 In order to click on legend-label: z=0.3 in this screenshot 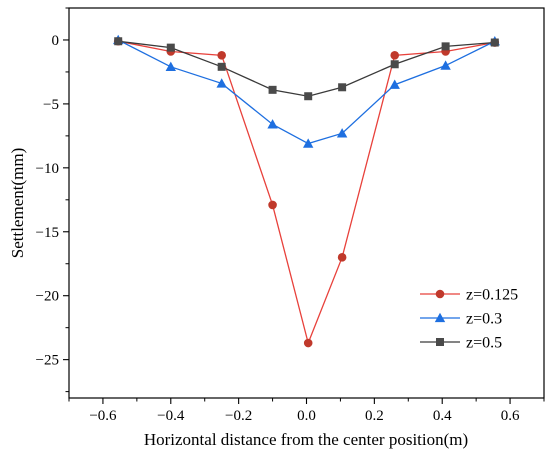, I will do `click(484, 319)`.